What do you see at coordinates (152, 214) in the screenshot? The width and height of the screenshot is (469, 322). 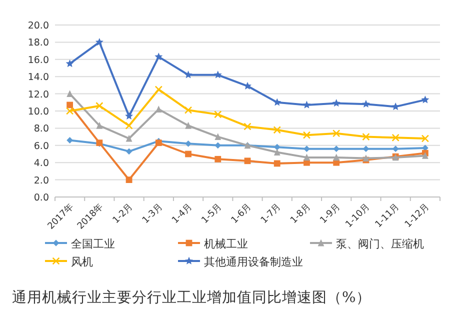 I see `x-tick-label: 1-3月` at bounding box center [152, 214].